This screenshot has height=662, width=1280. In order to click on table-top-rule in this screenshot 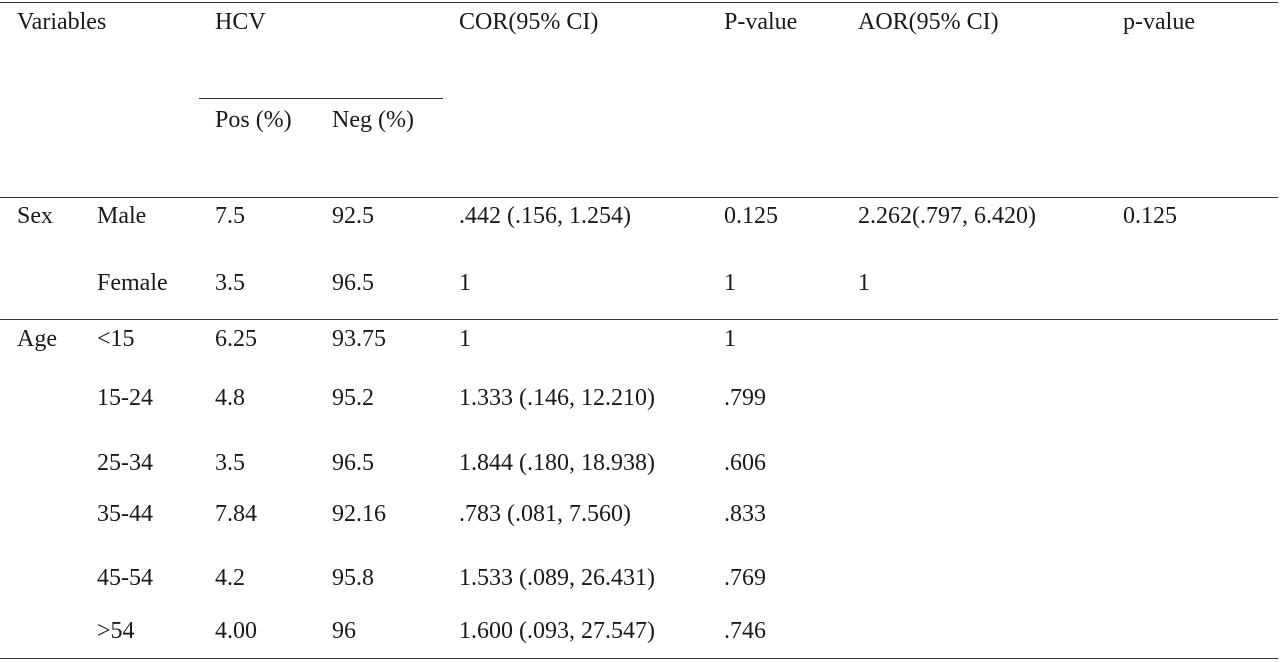, I will do `click(639, 2)`.